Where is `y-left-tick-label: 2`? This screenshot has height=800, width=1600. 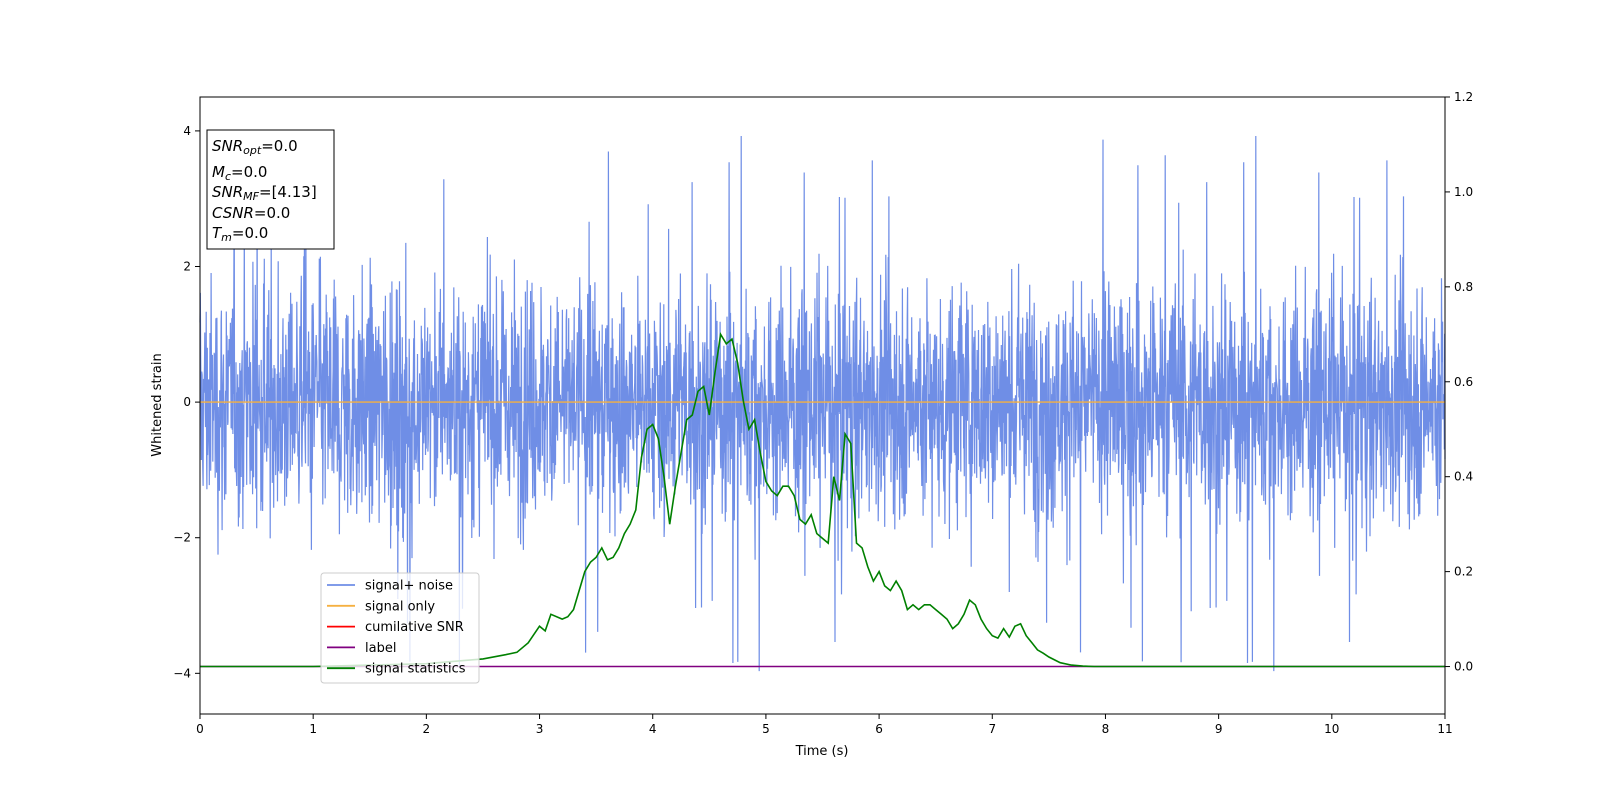 y-left-tick-label: 2 is located at coordinates (187, 267).